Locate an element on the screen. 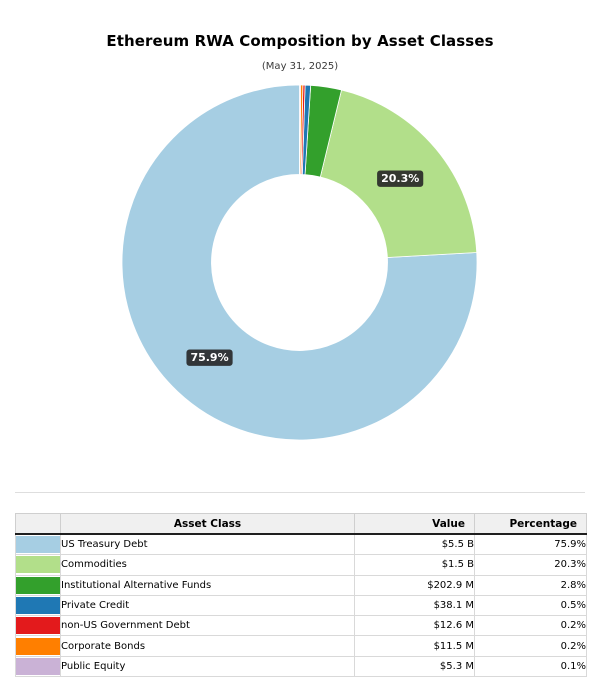 The height and width of the screenshot is (695, 600). percentage-cell: 75.9% is located at coordinates (530, 544).